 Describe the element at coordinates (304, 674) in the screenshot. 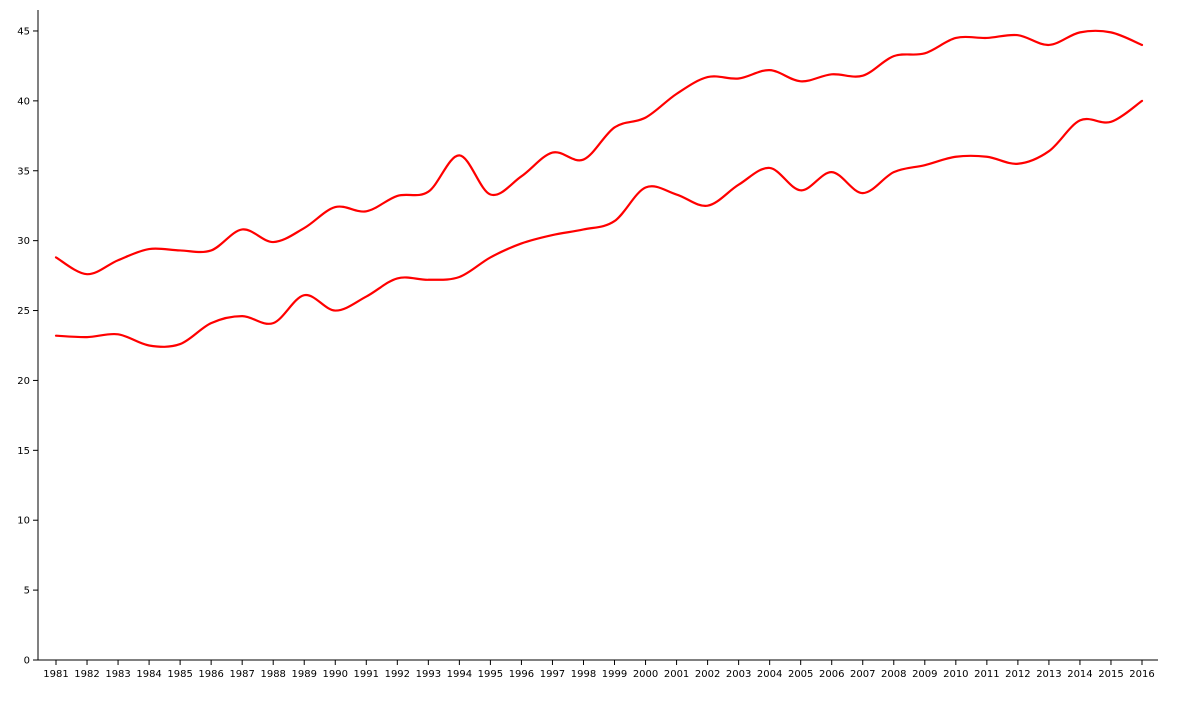

I see `x-tick-label: 1989` at that location.